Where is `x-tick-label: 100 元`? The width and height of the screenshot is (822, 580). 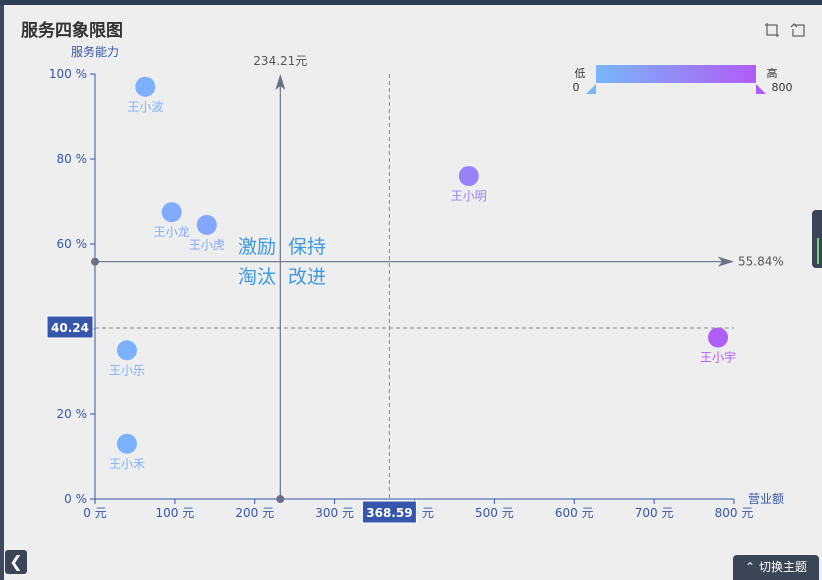
x-tick-label: 100 元 is located at coordinates (175, 513).